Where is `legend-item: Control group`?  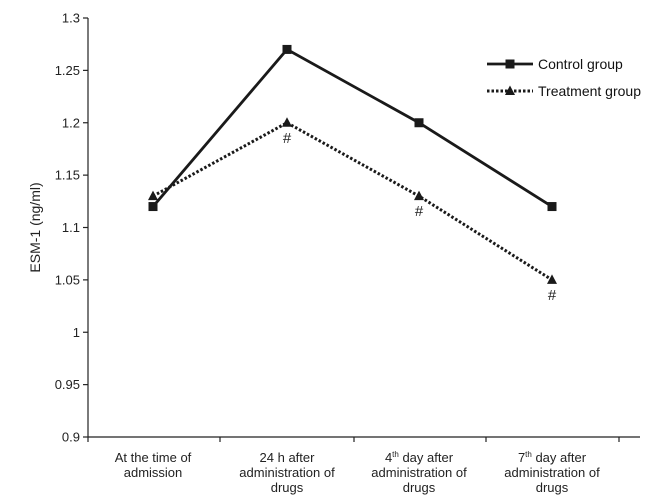
legend-item: Control group is located at coordinates (555, 64).